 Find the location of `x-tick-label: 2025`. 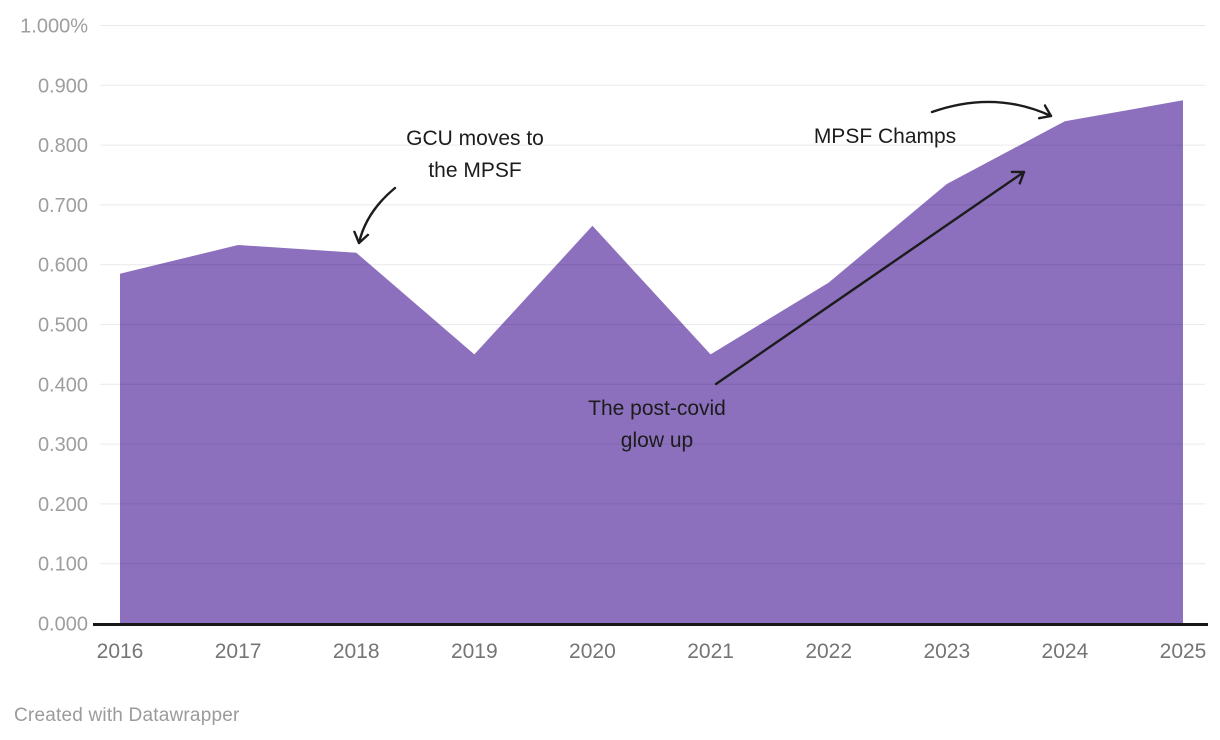

x-tick-label: 2025 is located at coordinates (1183, 651).